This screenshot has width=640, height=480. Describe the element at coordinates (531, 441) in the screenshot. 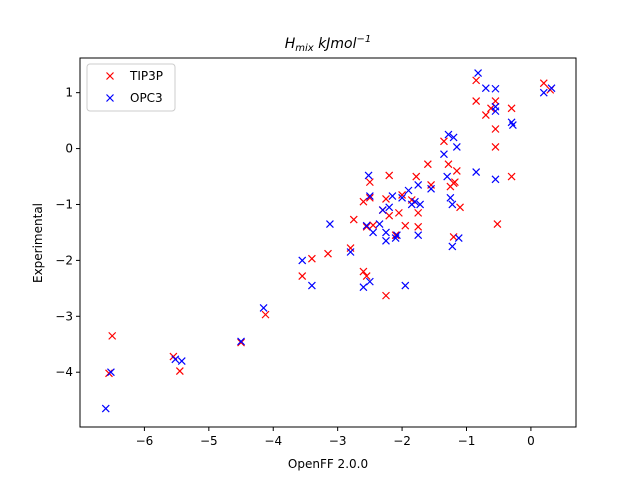

I see `x-tick-label: 0` at that location.